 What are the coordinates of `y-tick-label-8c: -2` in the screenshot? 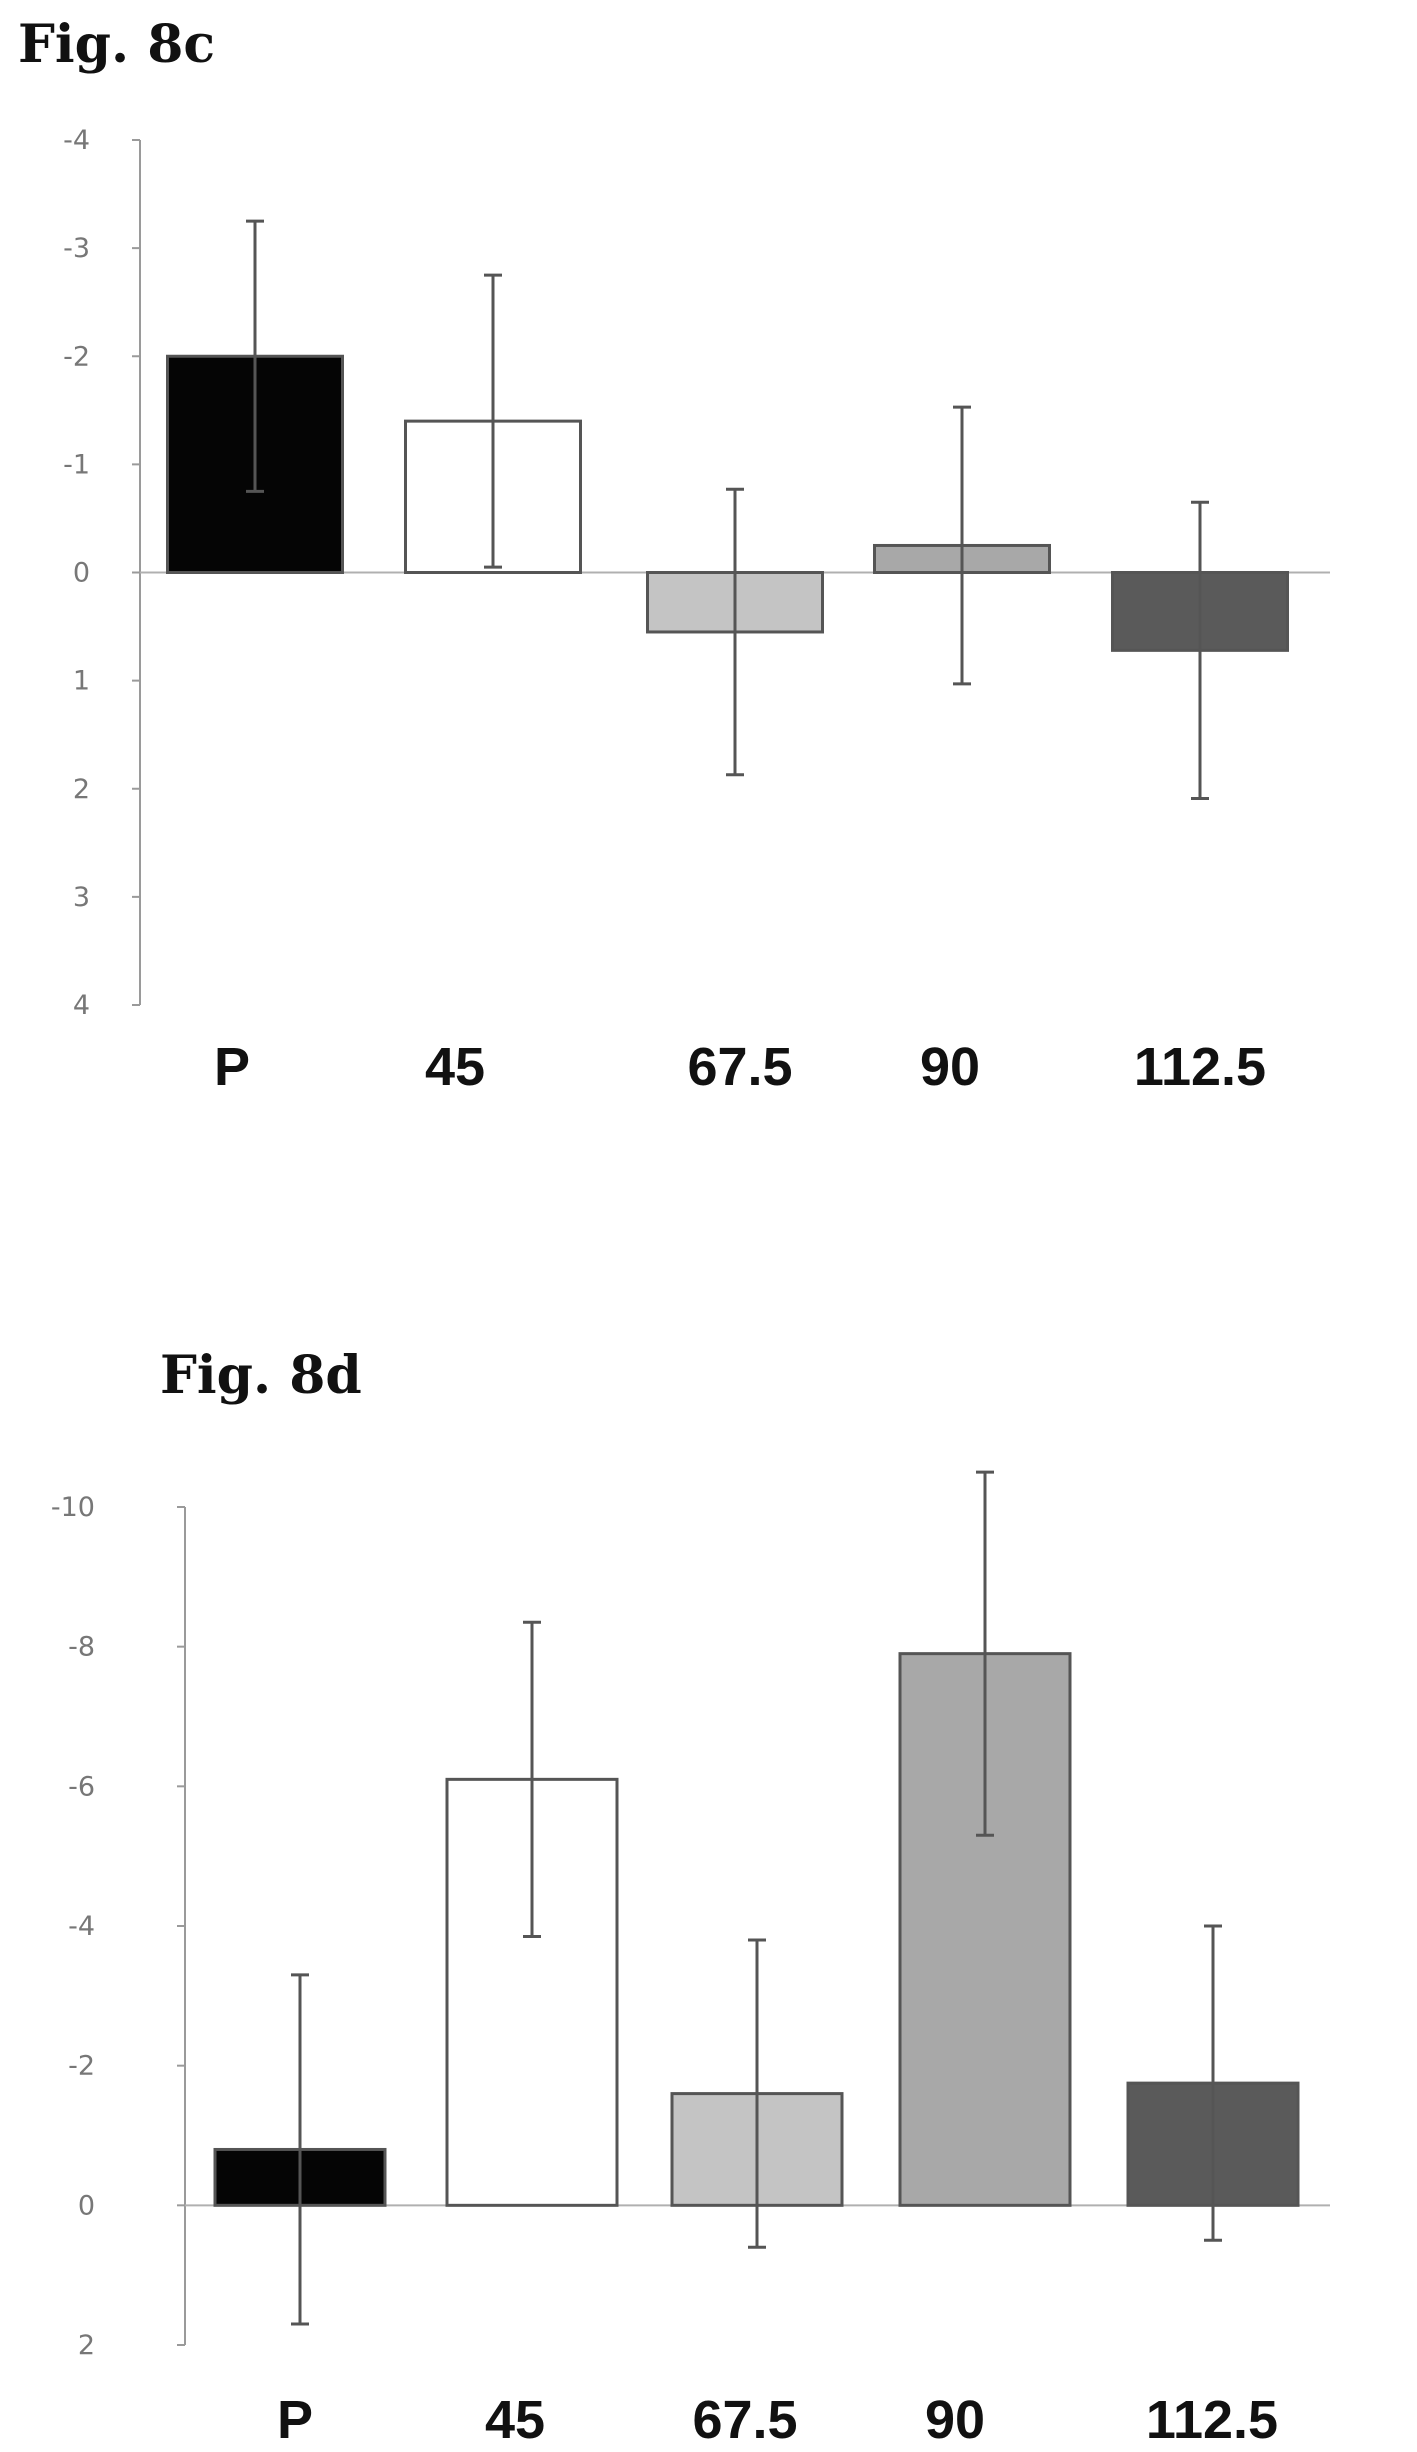 It's located at (76, 356).